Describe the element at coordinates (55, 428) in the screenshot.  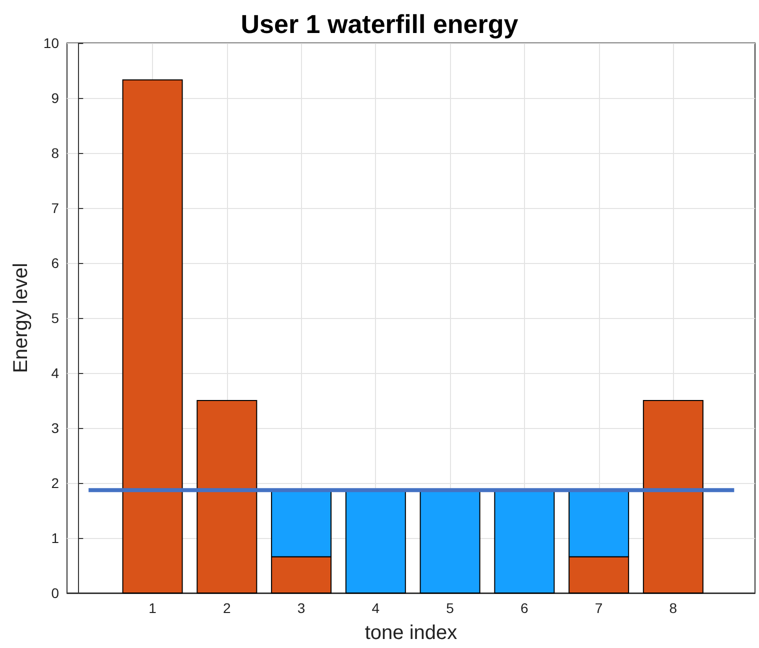
I see `y-tick-label: 3` at that location.